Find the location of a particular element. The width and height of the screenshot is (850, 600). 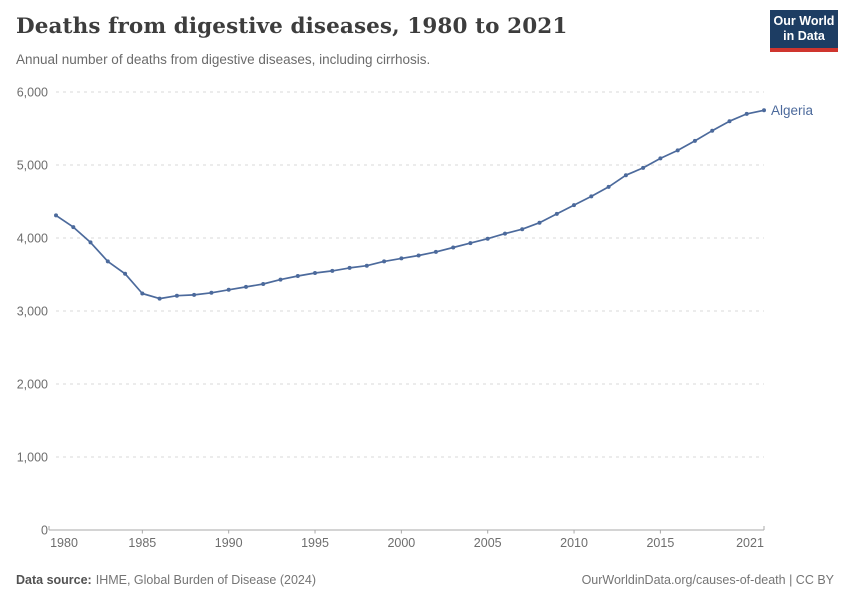

x-axis-label: 2005 is located at coordinates (488, 543).